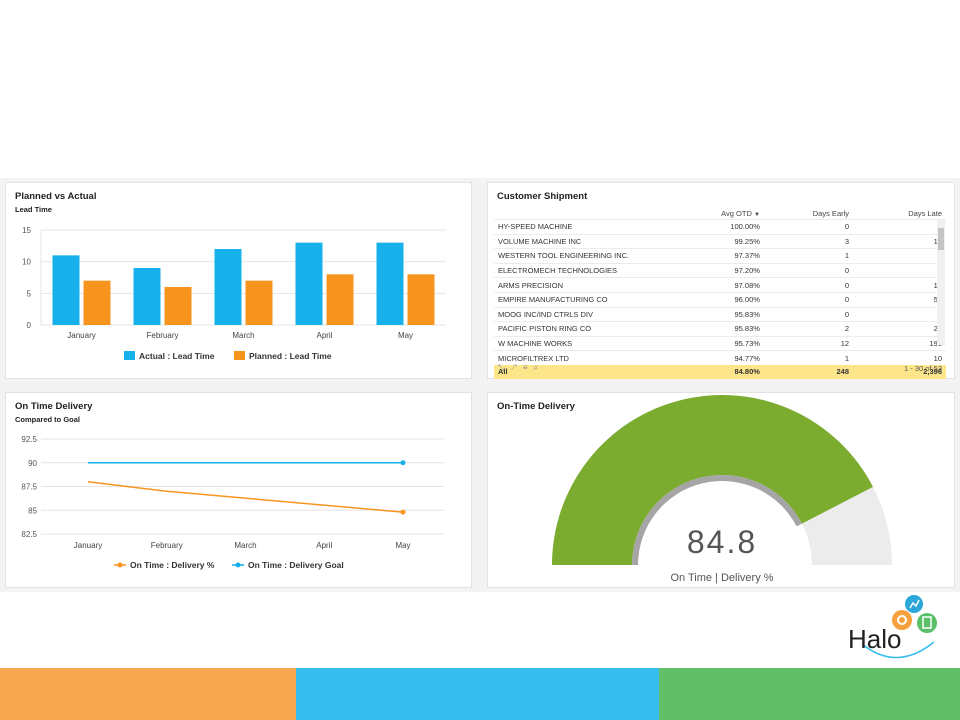 This screenshot has width=960, height=720. Describe the element at coordinates (589, 357) in the screenshot. I see `table-cell: MICROFILTREX LTD` at that location.